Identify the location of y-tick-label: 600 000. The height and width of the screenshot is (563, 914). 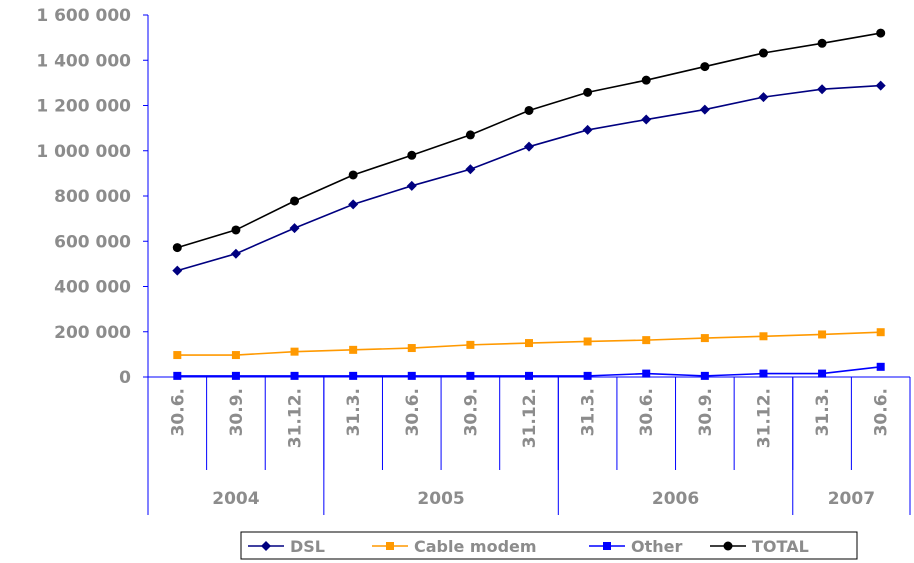
(92, 242).